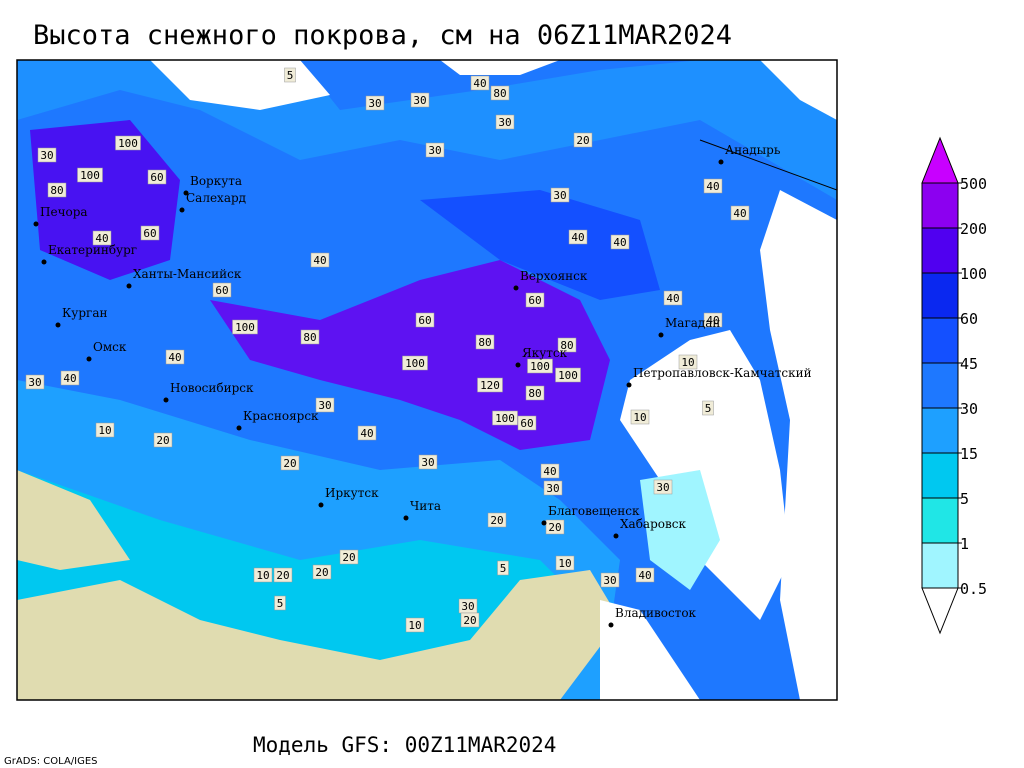  Describe the element at coordinates (973, 589) in the screenshot. I see `colorbar-label: 0.5` at that location.